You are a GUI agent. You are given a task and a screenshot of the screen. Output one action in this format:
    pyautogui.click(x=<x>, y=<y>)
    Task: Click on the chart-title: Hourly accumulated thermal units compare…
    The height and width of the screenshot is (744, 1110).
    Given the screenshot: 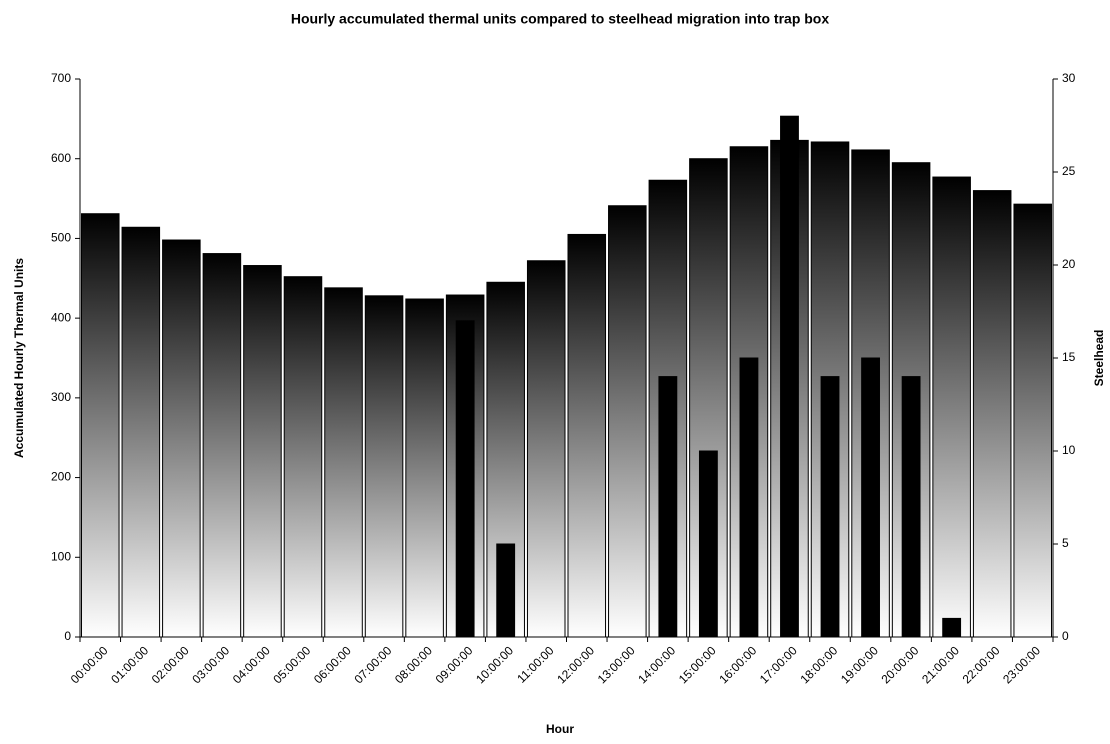 What is the action you would take?
    pyautogui.click(x=560, y=19)
    